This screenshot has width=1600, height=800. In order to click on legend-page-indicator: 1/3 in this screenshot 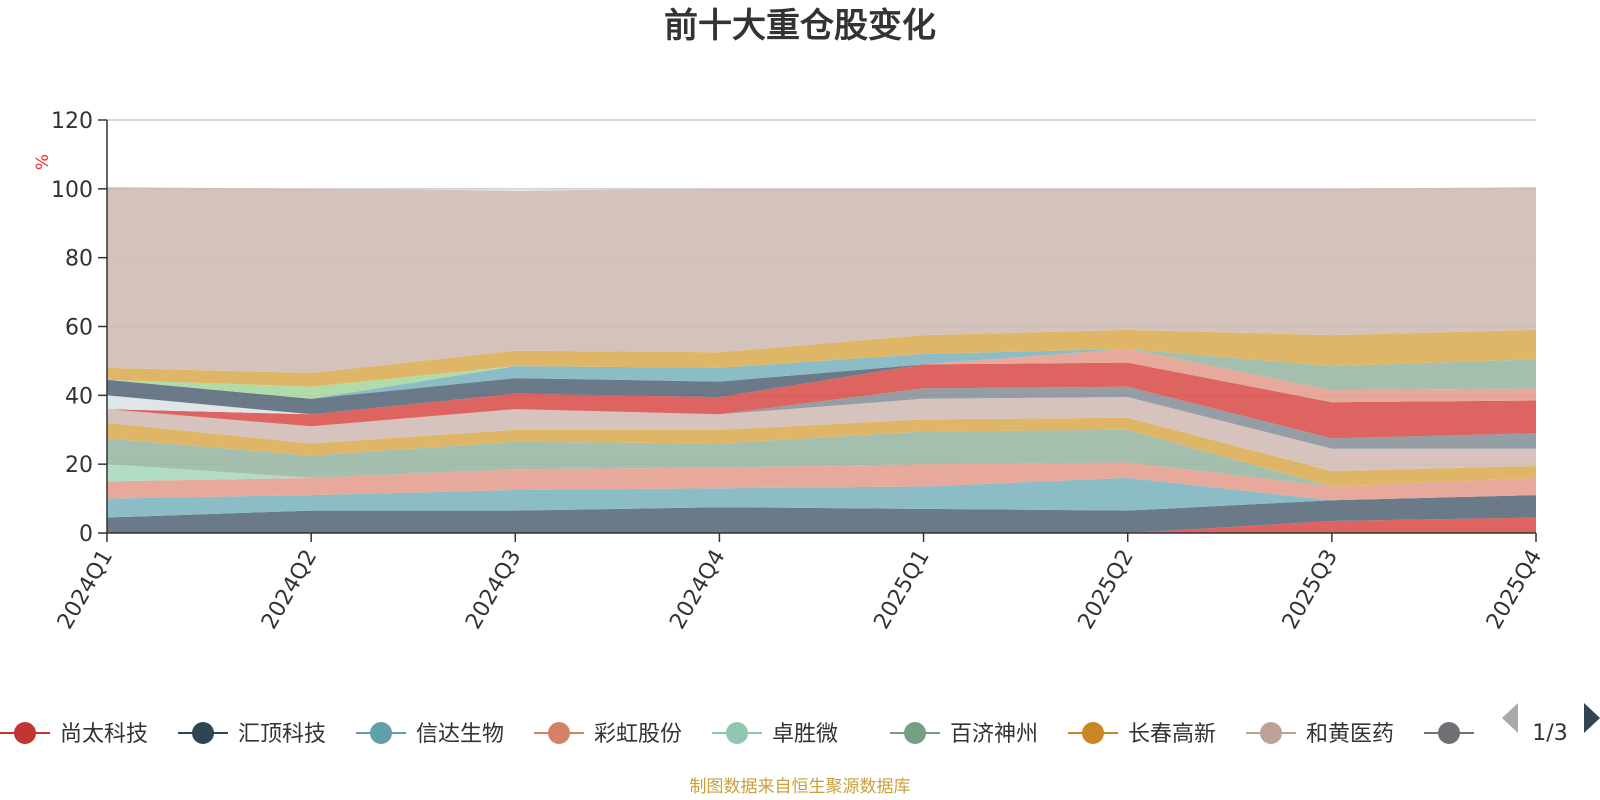, I will do `click(1549, 733)`.